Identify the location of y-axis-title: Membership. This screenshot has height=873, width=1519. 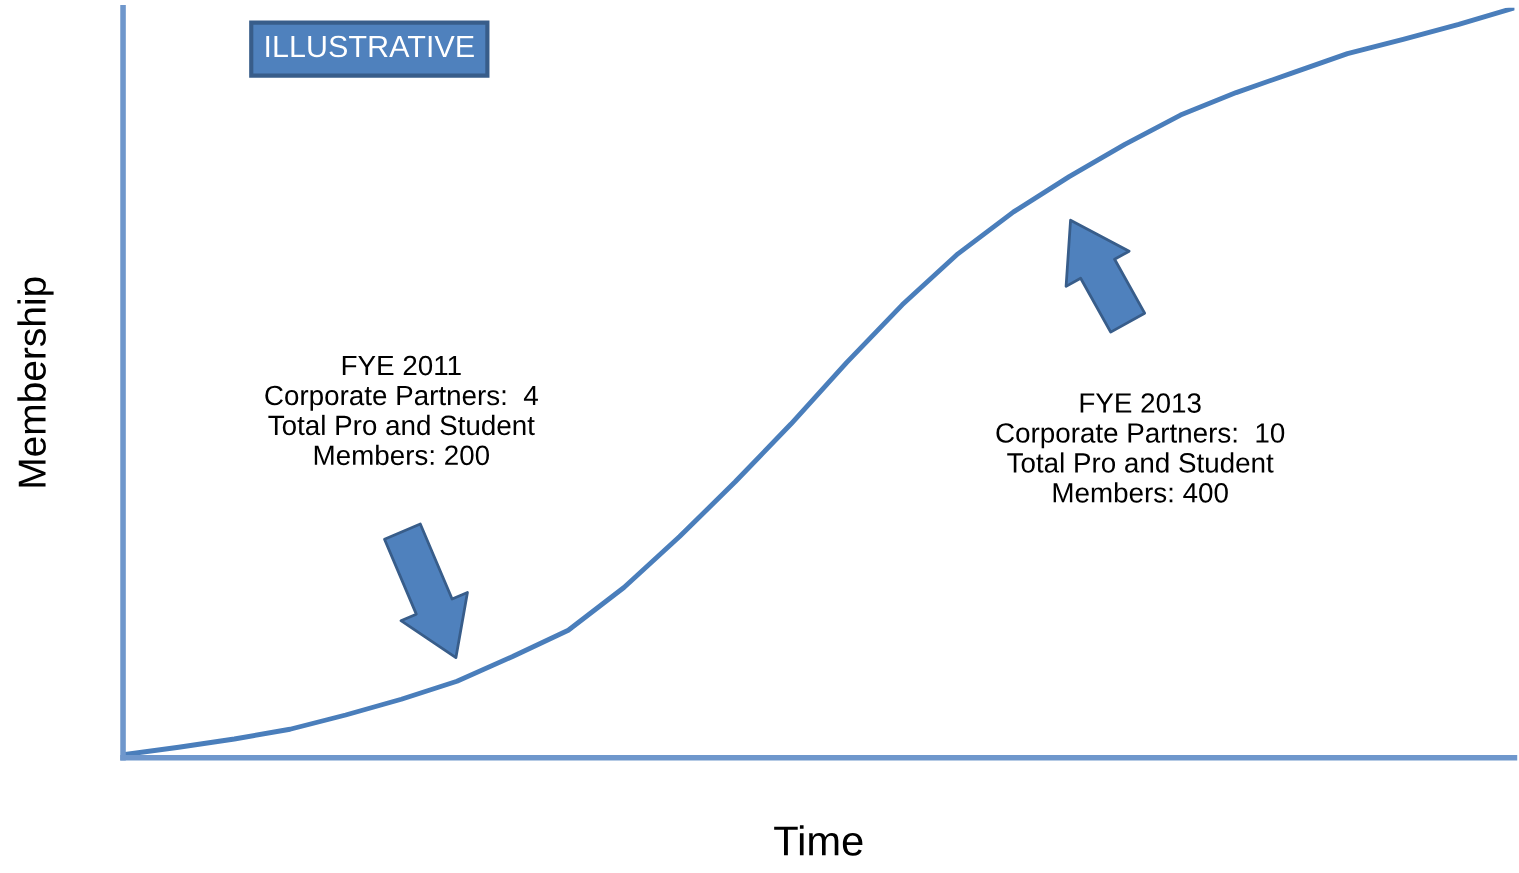
(35, 382).